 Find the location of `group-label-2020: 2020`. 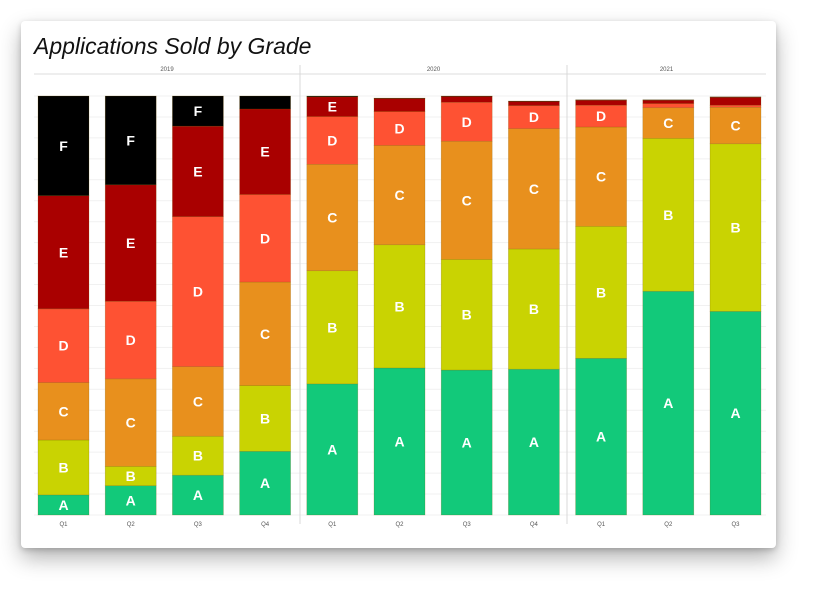

group-label-2020: 2020 is located at coordinates (434, 70).